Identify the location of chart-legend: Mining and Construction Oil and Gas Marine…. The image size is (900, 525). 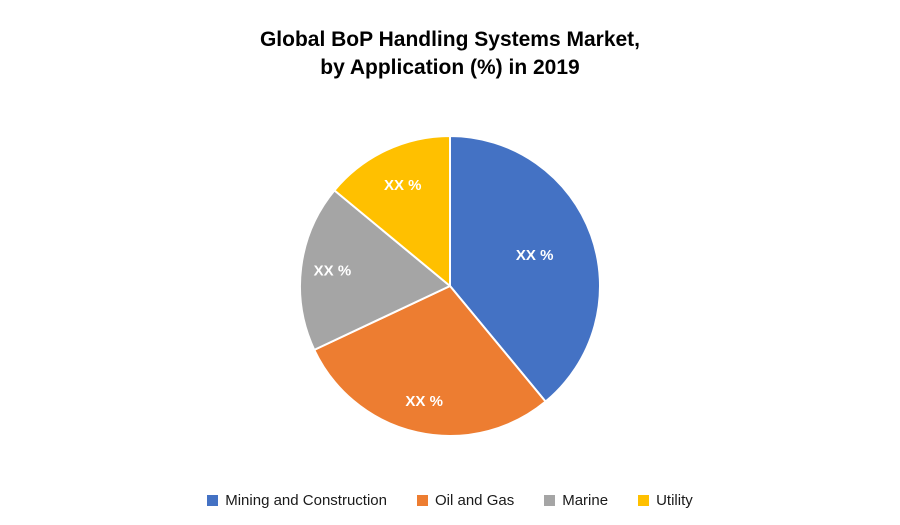
(450, 500).